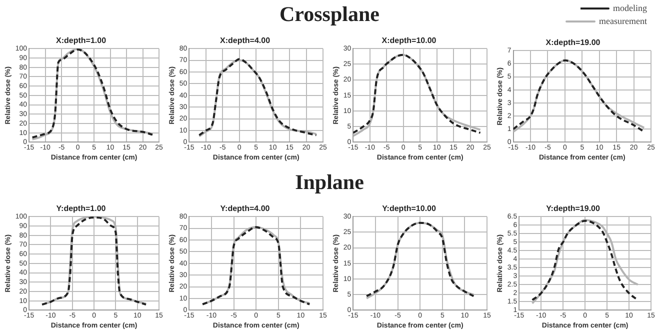  Describe the element at coordinates (330, 14) in the screenshot. I see `text: Crossplane` at that location.